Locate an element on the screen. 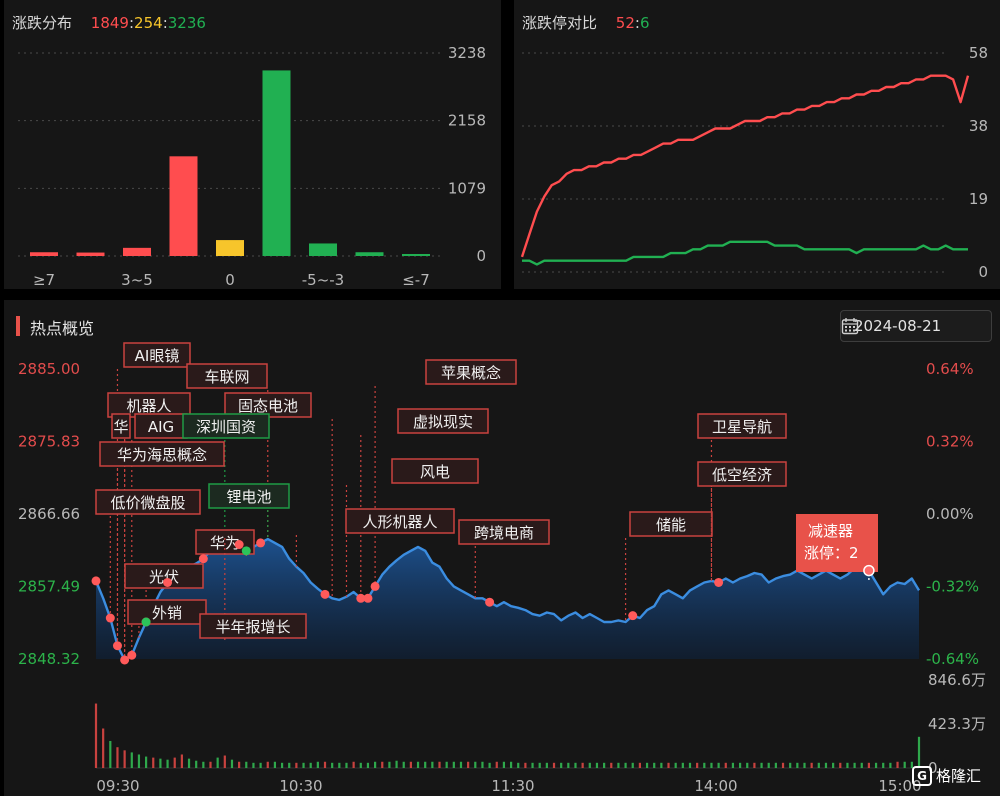  distribution-chart: 3238 2158 1079 0 ≥7 3~5 0 -5~-3 ≤-7 is located at coordinates (252, 166).